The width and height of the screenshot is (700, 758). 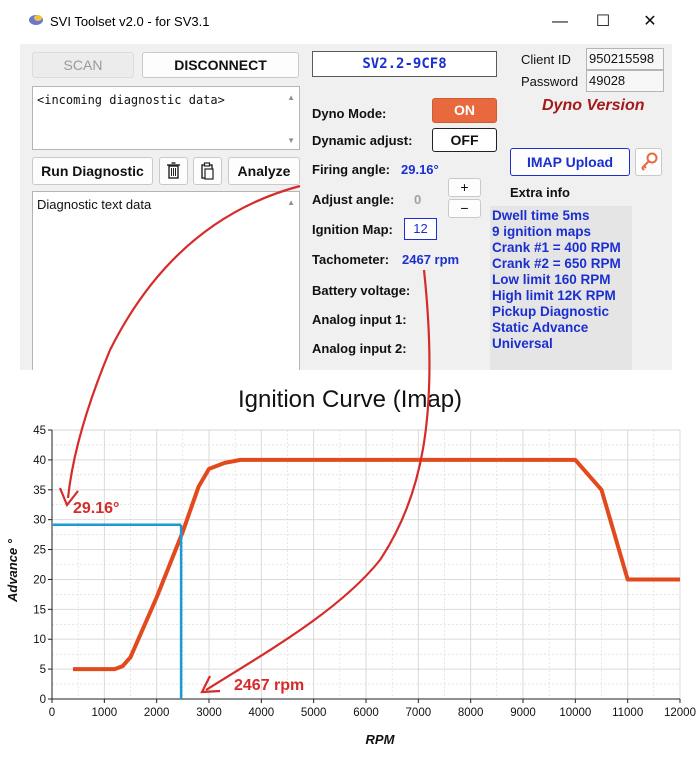 I want to click on info-line: Crank #1 = 400 RPM, so click(x=556, y=247).